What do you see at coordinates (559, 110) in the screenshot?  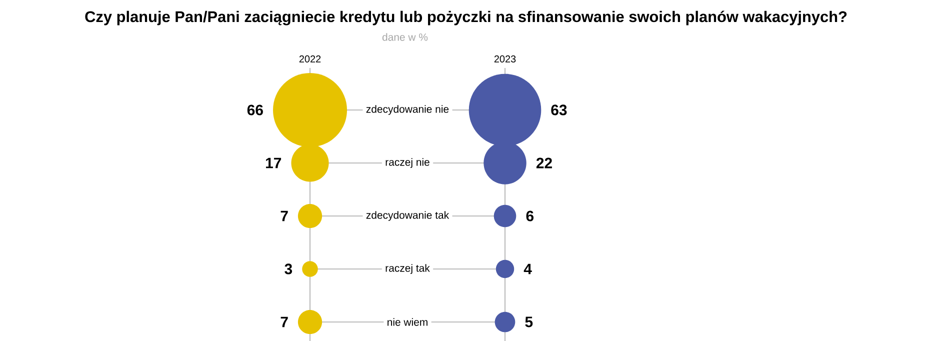 I see `data-label: 63` at bounding box center [559, 110].